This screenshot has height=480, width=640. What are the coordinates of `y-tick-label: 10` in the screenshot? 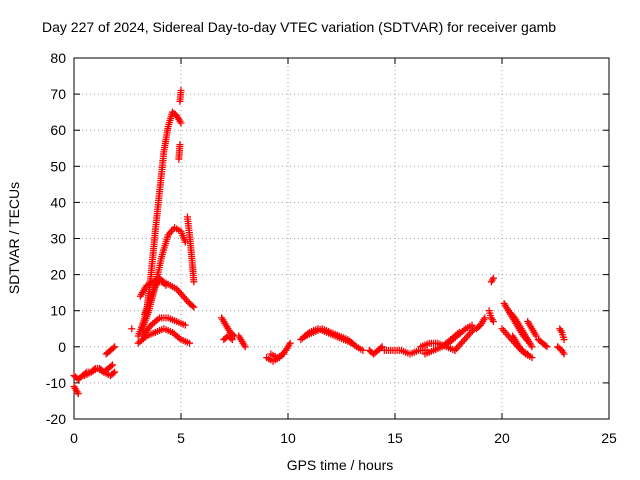 It's located at (58, 311).